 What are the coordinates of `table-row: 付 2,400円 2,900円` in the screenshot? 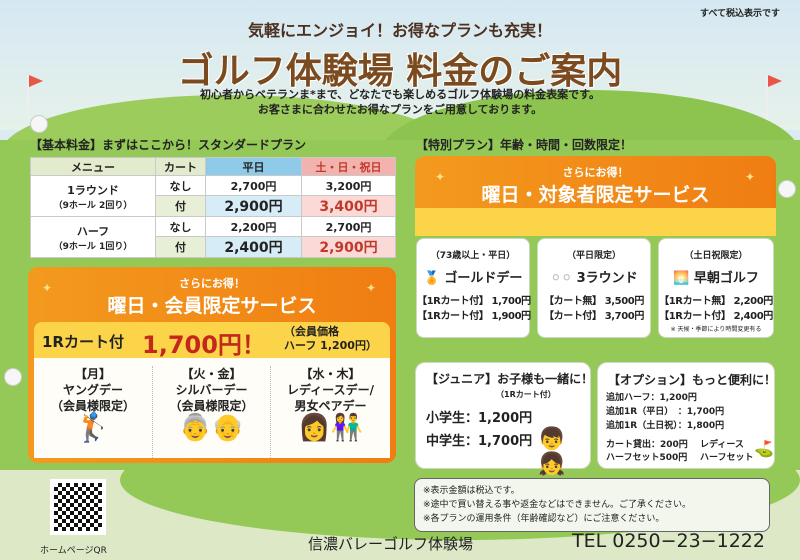 It's located at (213, 247).